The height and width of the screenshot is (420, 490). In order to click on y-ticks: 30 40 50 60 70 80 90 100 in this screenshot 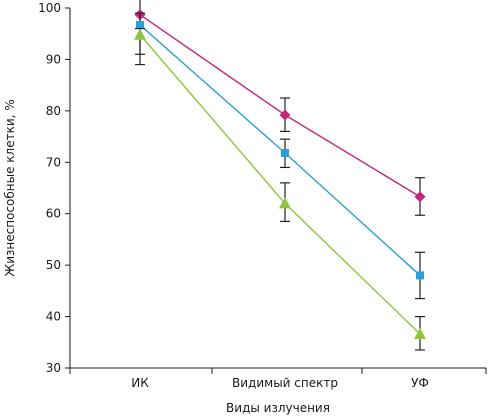, I will do `click(54, 188)`.